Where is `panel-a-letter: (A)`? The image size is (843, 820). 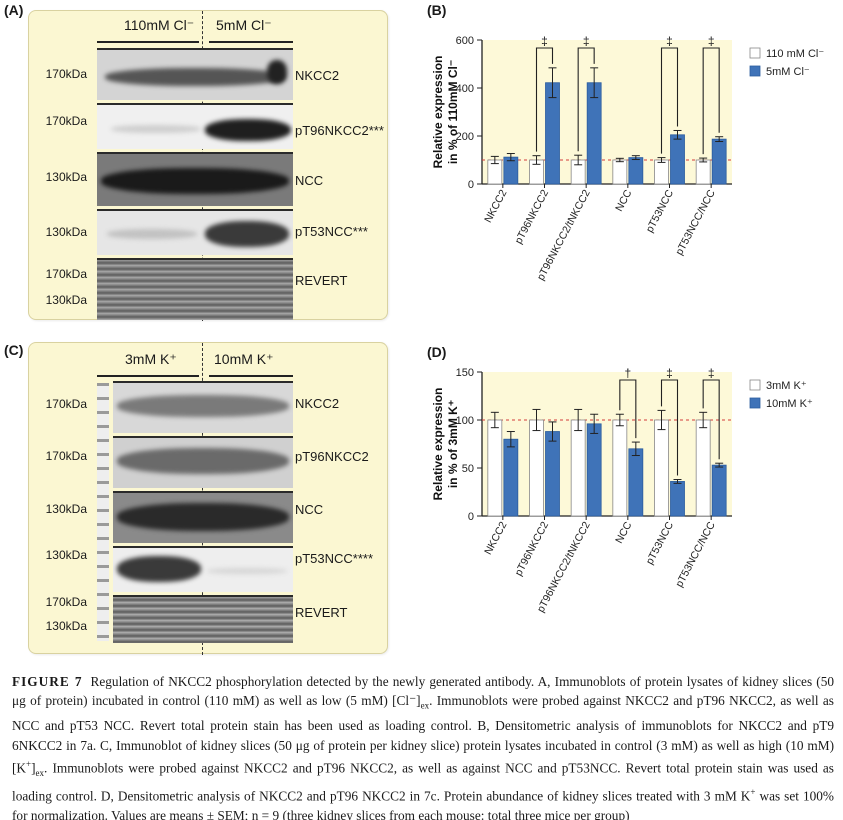
panel-a-letter: (A) is located at coordinates (14, 10).